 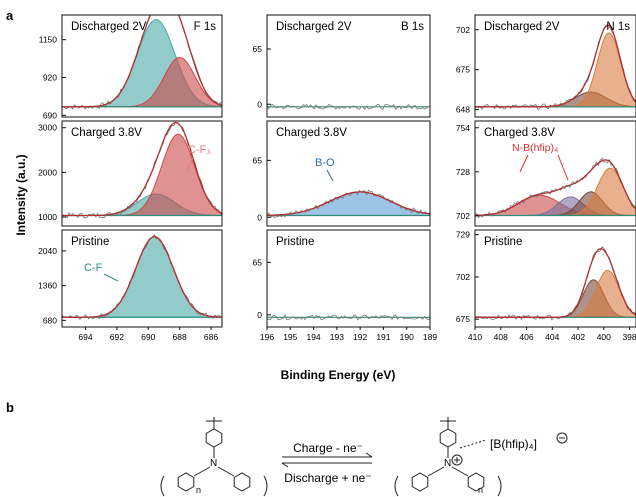 What do you see at coordinates (199, 150) in the screenshot?
I see `callout-cf3: C-F₃` at bounding box center [199, 150].